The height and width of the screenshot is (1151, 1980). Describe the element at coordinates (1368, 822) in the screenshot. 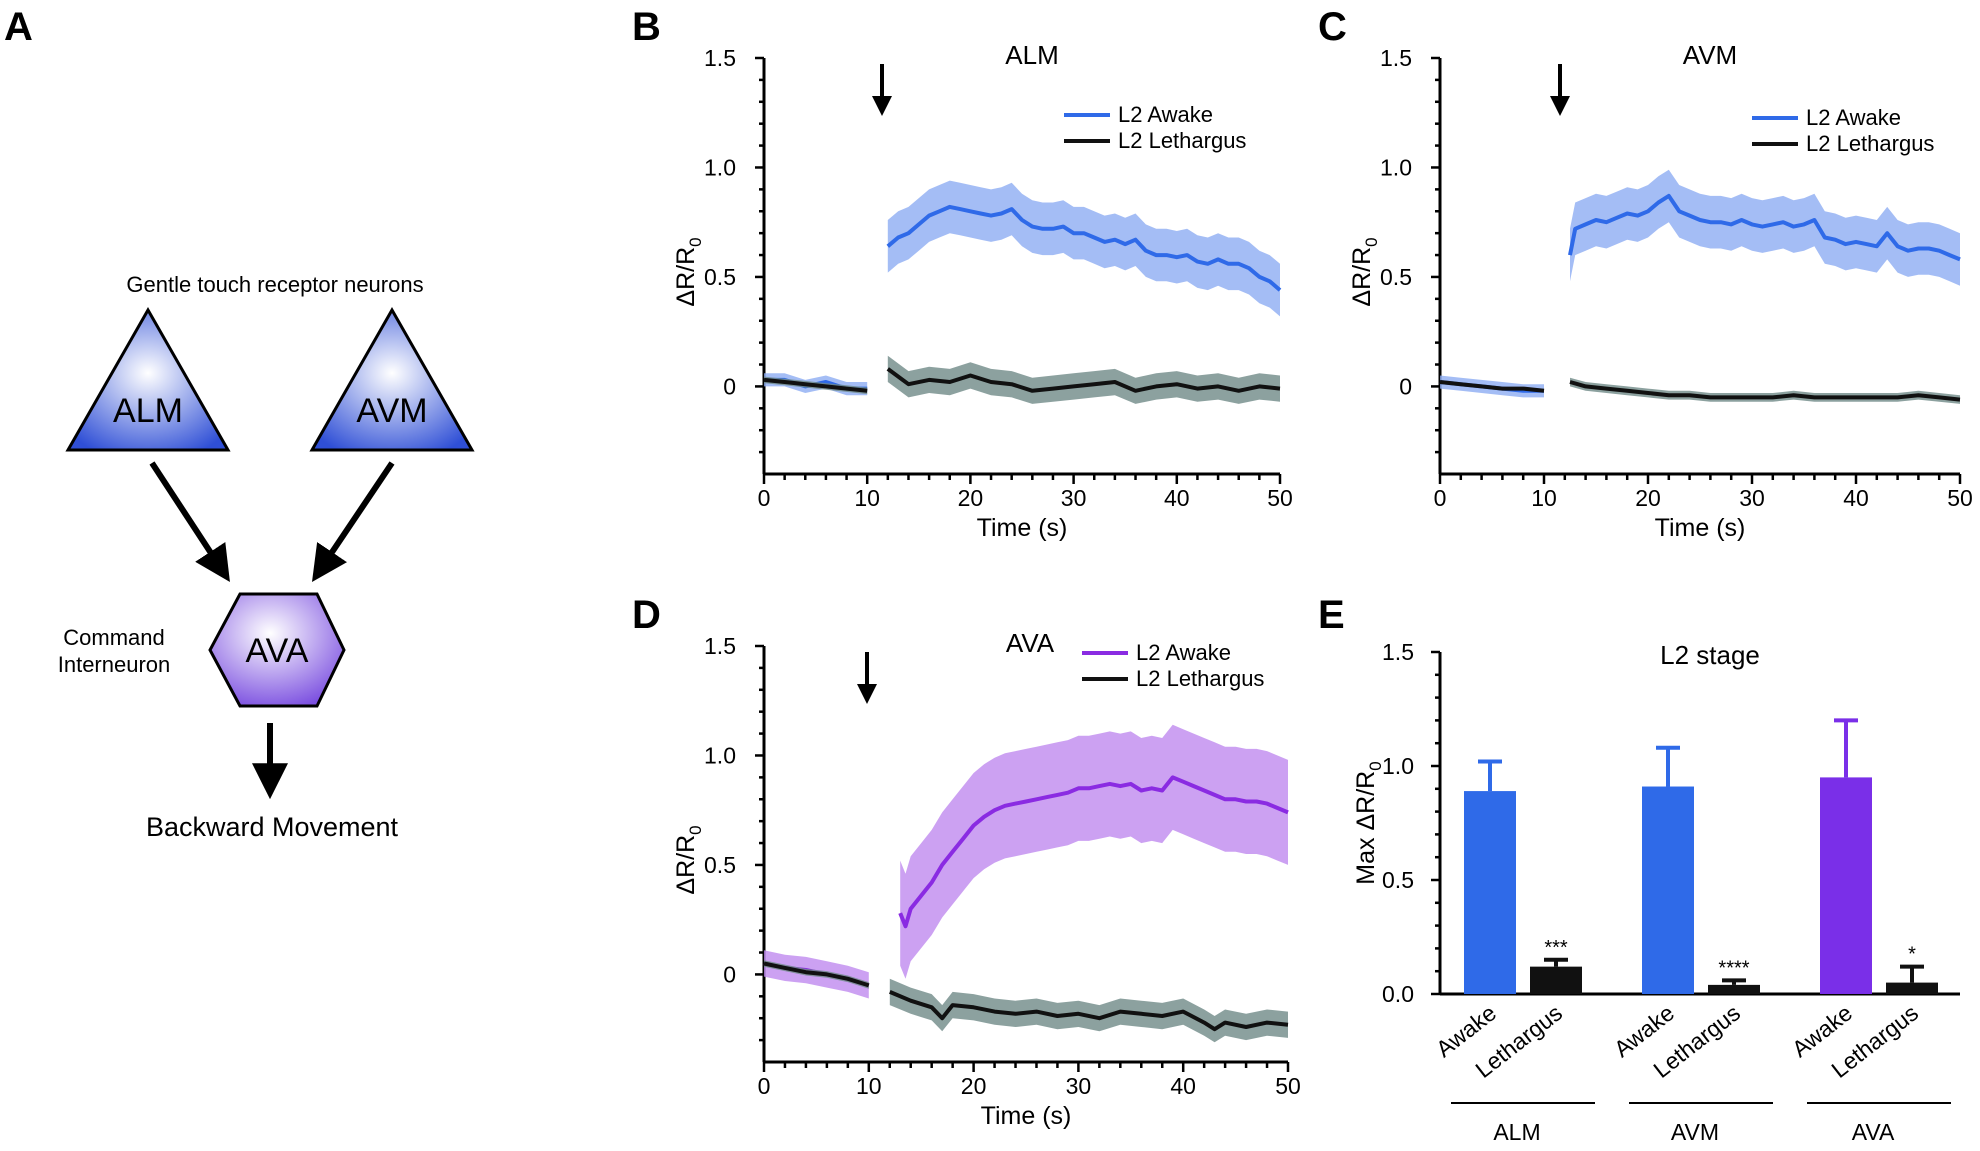

I see `y-axis-title: Max ΔR/R0` at that location.